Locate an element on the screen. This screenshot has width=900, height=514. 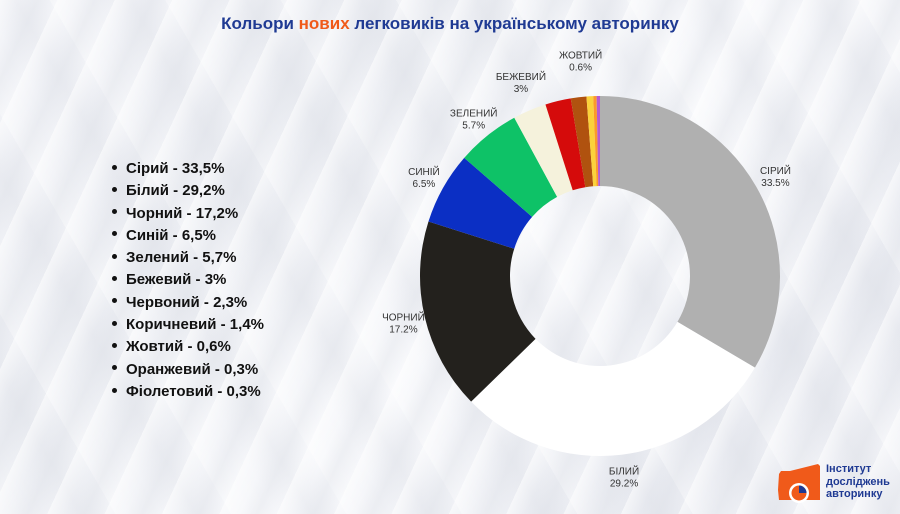
title-suffix: легковиків на українському авторинку is located at coordinates (514, 23).